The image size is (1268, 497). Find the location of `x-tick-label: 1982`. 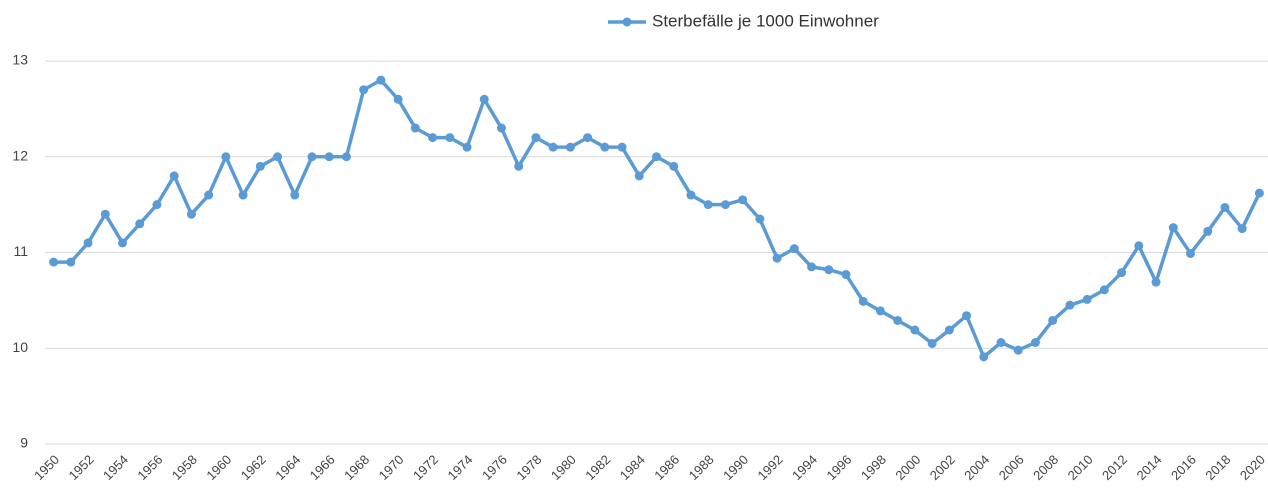

x-tick-label: 1982 is located at coordinates (597, 467).